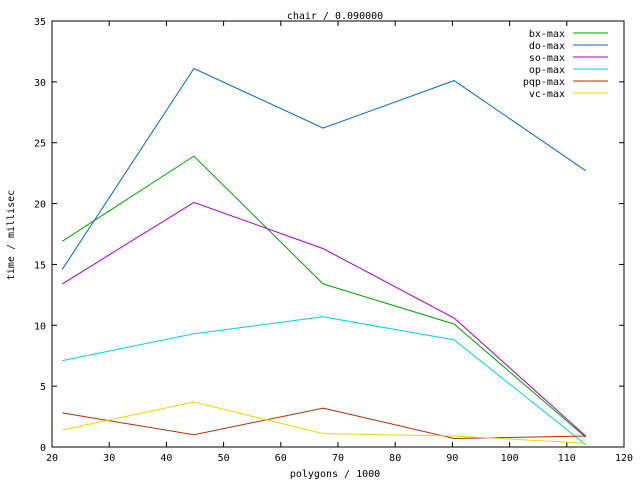  I want to click on y-tick-label: 15, so click(40, 265).